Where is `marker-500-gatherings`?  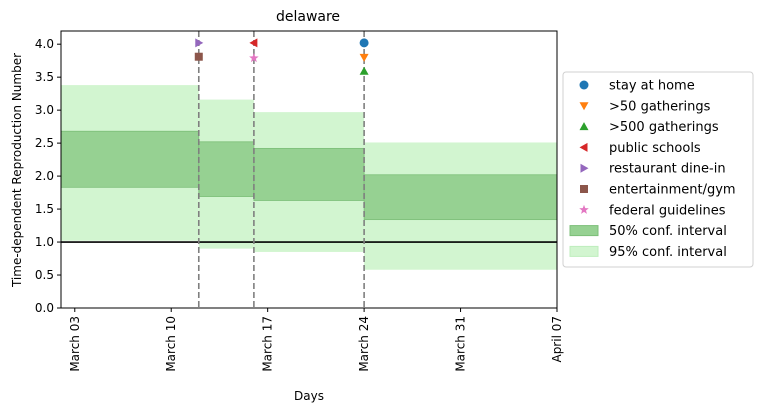
marker-500-gatherings is located at coordinates (364, 70).